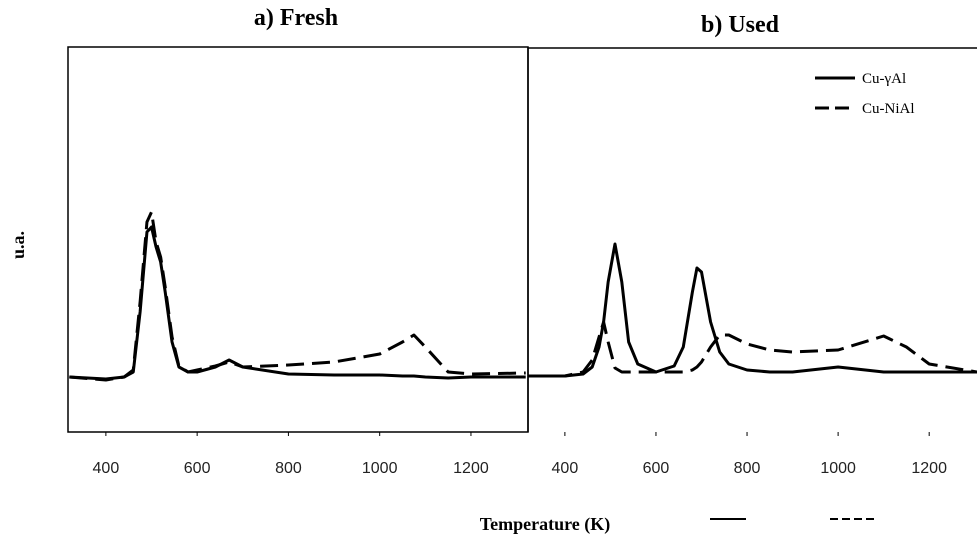 The height and width of the screenshot is (536, 977). What do you see at coordinates (18, 245) in the screenshot?
I see `y-axis-label: u.a.` at bounding box center [18, 245].